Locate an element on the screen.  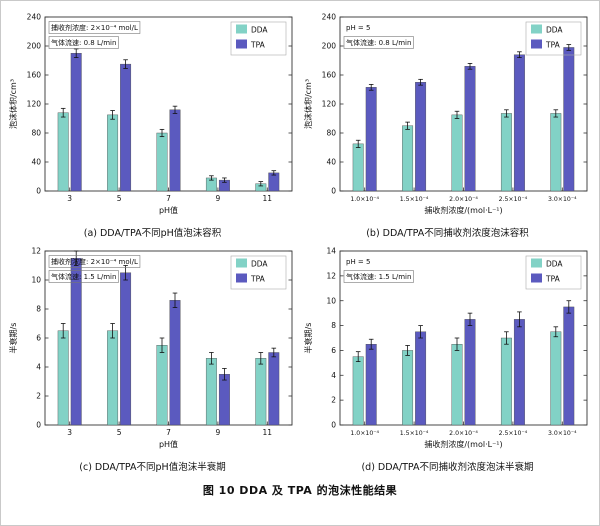
chart-b-caption: (b) DDA/TPA不同捕收剂浓度泡沫容积 is located at coordinates (447, 233).